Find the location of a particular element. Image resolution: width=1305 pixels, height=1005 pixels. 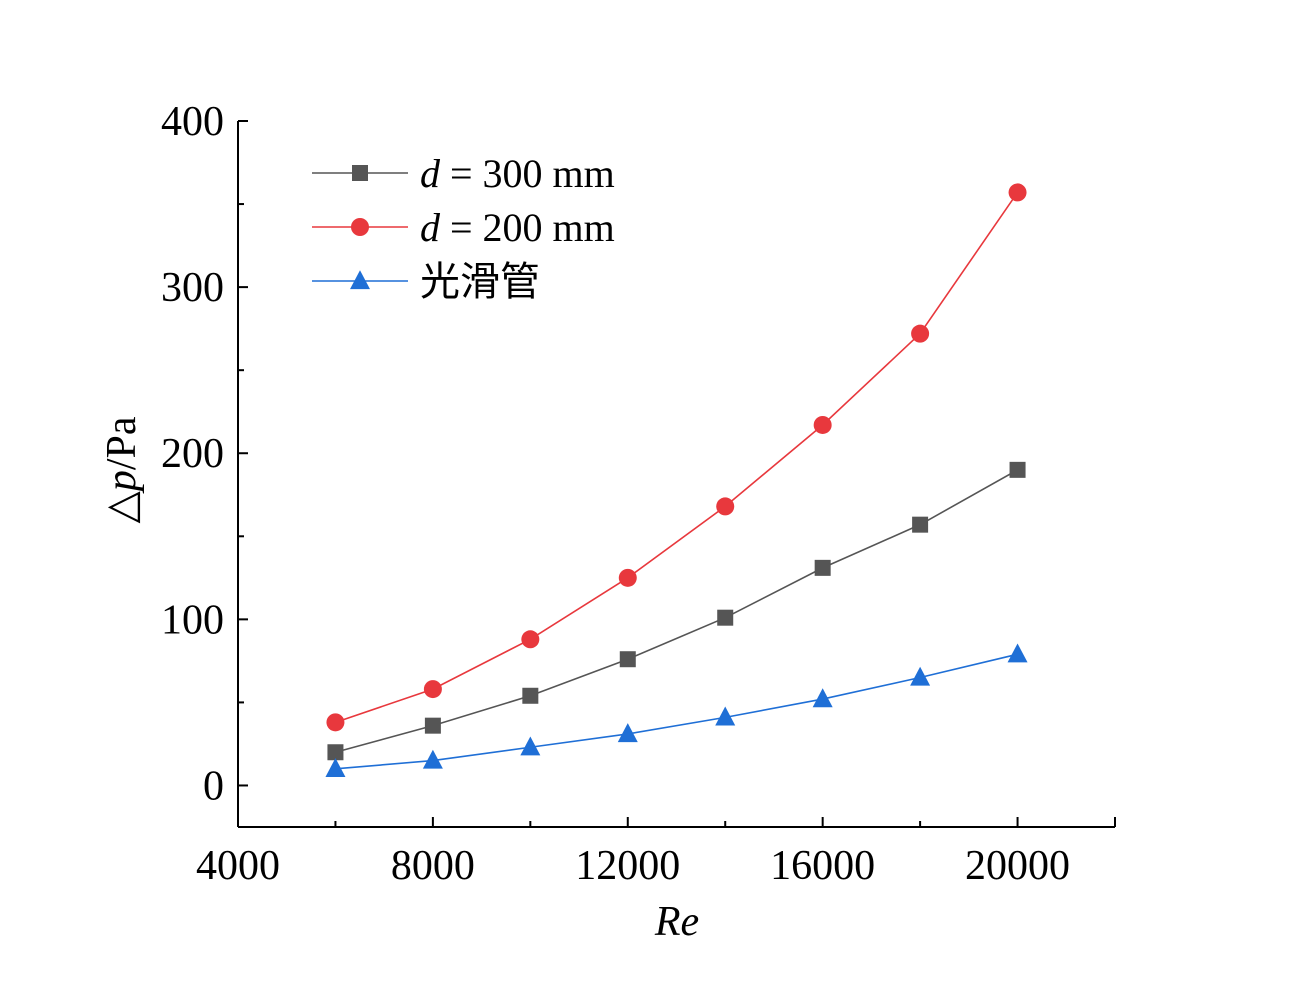

y-tick-label: 100 is located at coordinates (192, 620).